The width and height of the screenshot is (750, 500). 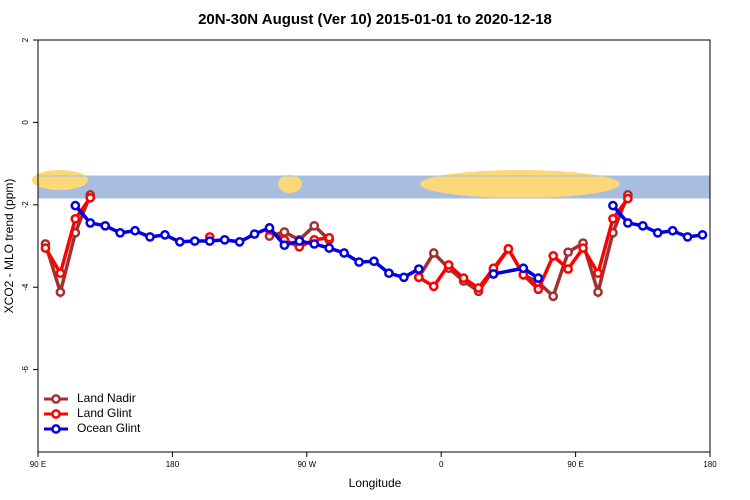 I want to click on map-strip, so click(x=371, y=184).